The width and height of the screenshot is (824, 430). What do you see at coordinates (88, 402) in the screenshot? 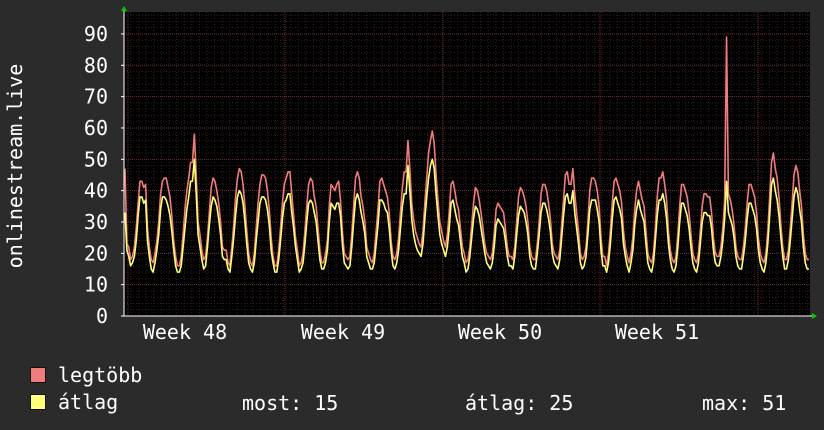
I see `legend-label-avg: átlag` at bounding box center [88, 402].